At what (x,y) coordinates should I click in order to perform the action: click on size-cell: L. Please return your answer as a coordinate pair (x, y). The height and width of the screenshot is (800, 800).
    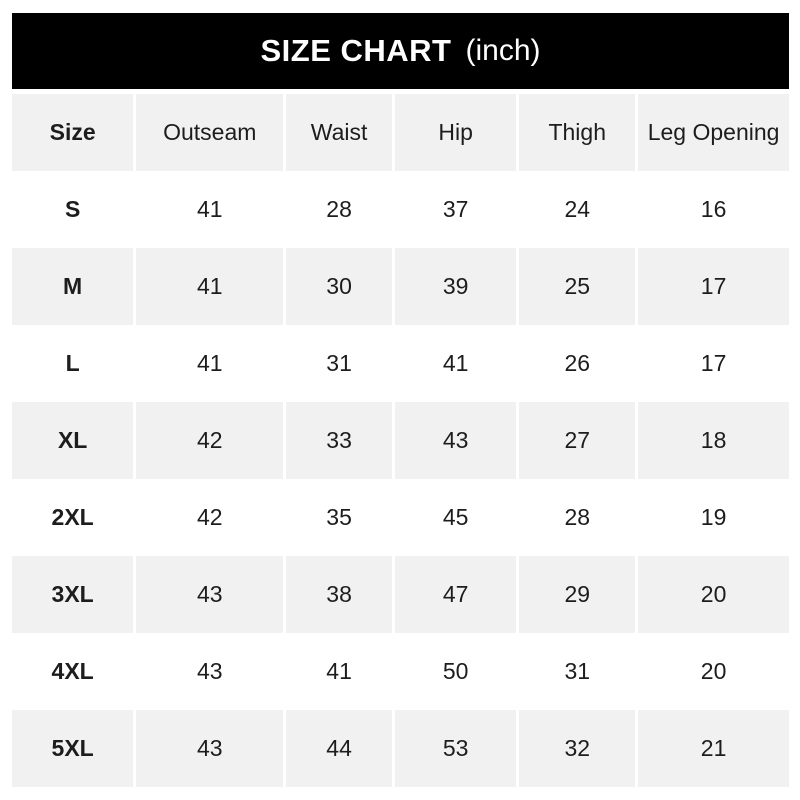
    Looking at the image, I should click on (72, 363).